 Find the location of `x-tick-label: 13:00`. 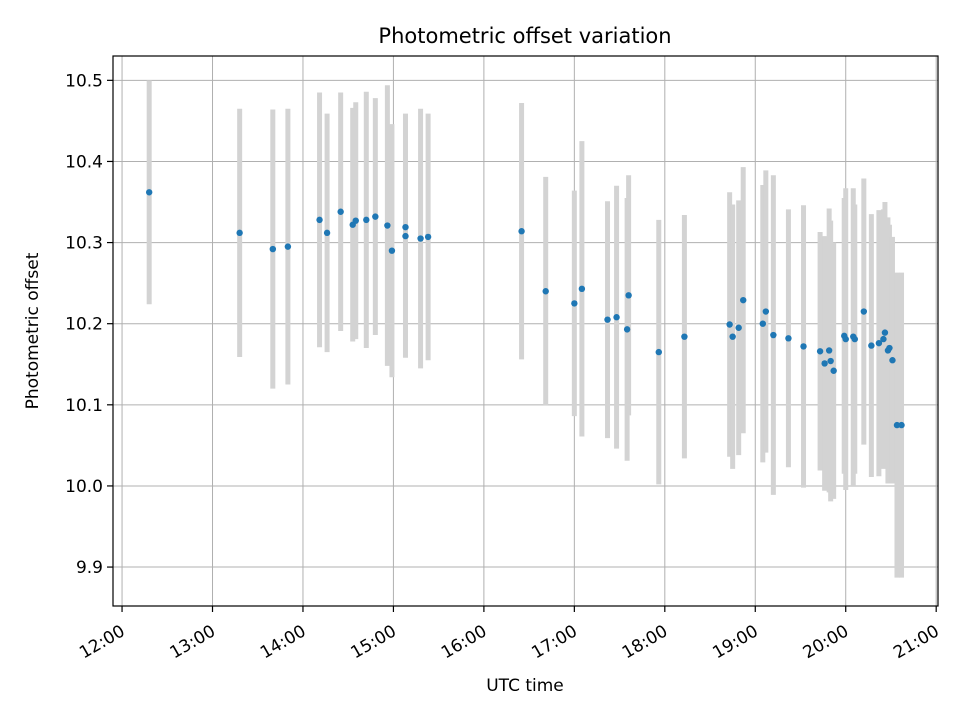

x-tick-label: 13:00 is located at coordinates (193, 642).